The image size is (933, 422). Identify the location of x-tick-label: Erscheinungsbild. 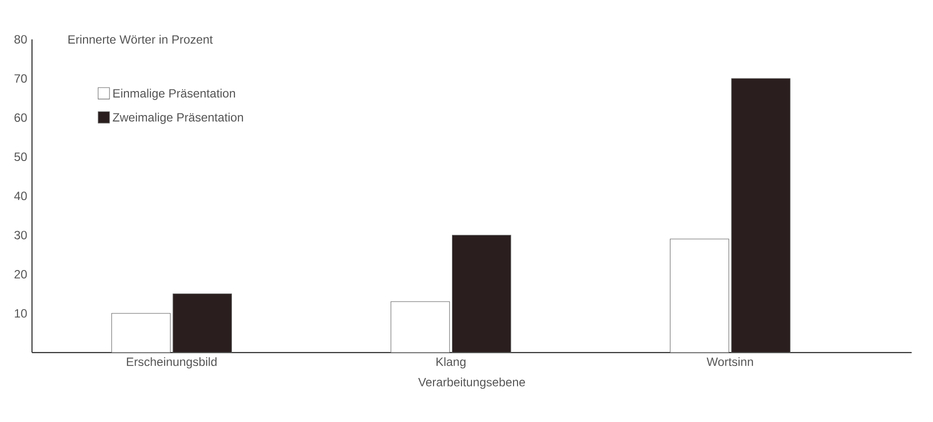
(171, 362).